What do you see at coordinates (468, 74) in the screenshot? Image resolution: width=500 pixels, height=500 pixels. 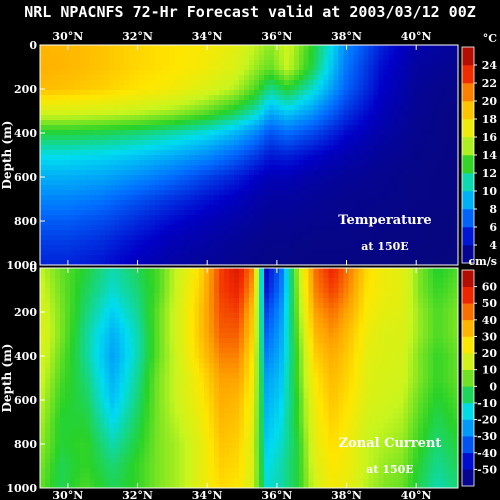 I see `colorbar-swatch` at bounding box center [468, 74].